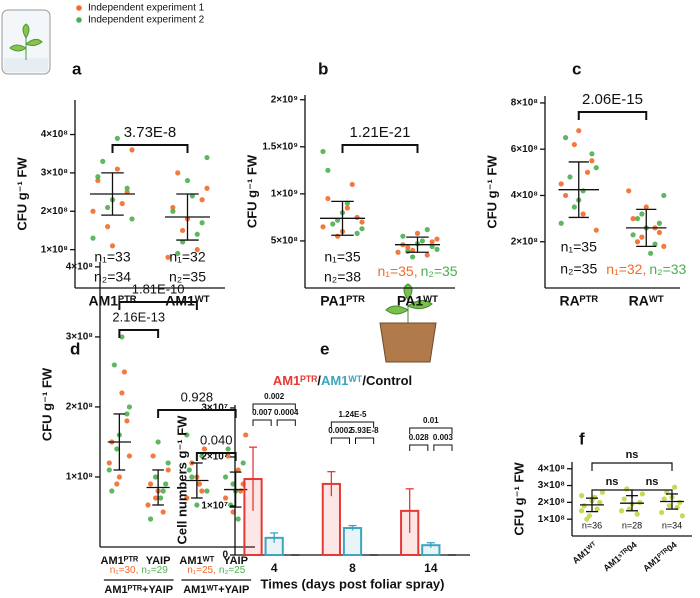  Describe the element at coordinates (79, 8) in the screenshot. I see `legend-marker` at that location.